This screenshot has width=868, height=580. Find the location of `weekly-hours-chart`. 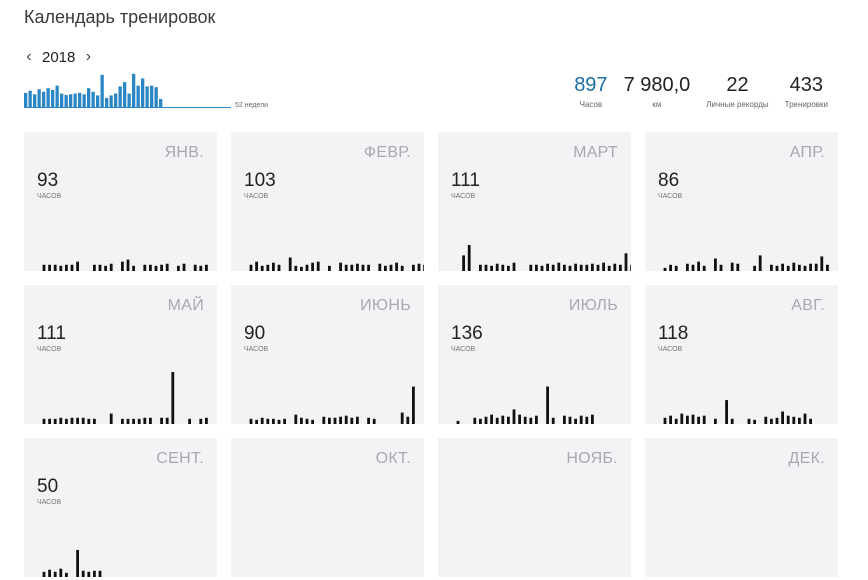

weekly-hours-chart is located at coordinates (129, 90).